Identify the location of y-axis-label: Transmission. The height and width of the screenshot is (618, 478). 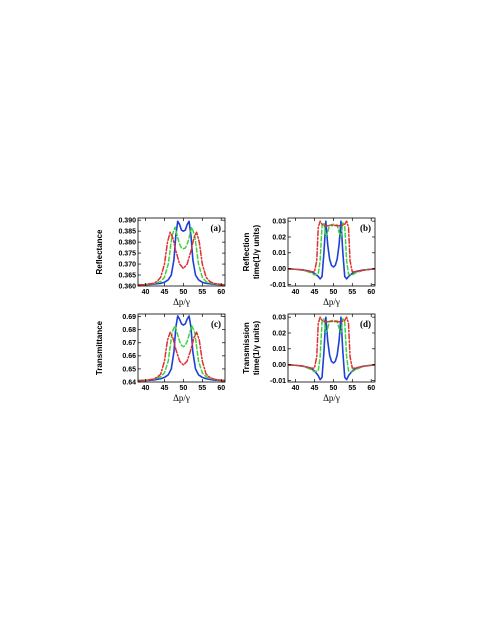
(246, 348).